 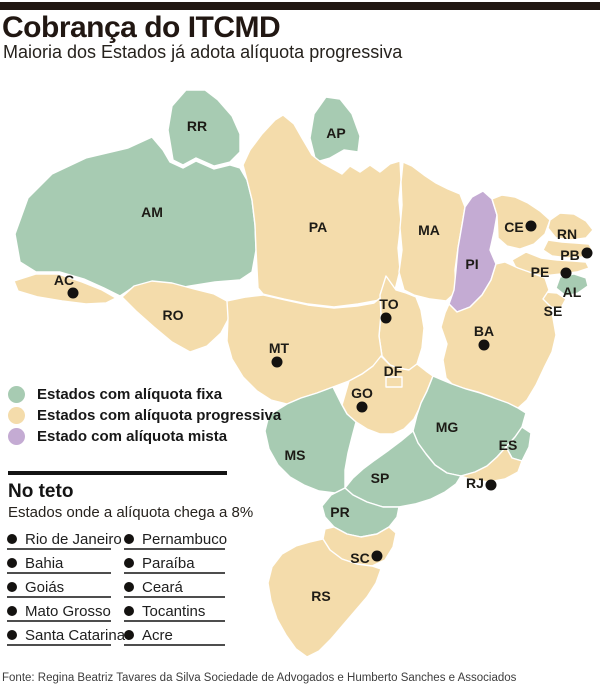 I want to click on state-label-ac: AC, so click(x=64, y=280).